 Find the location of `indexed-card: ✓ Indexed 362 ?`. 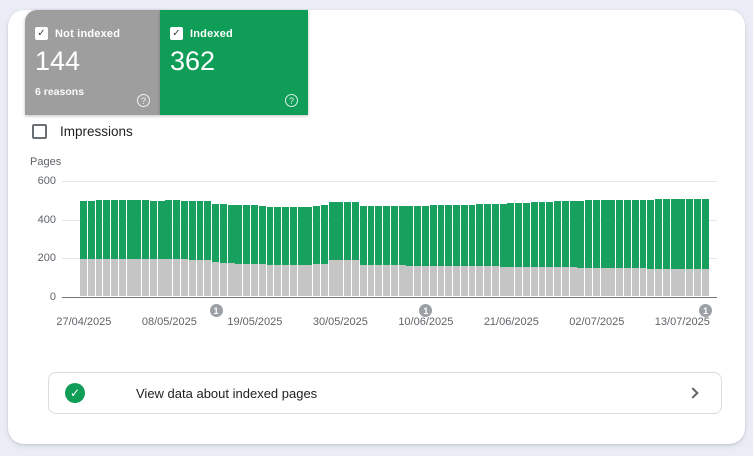

indexed-card: ✓ Indexed 362 ? is located at coordinates (234, 62).